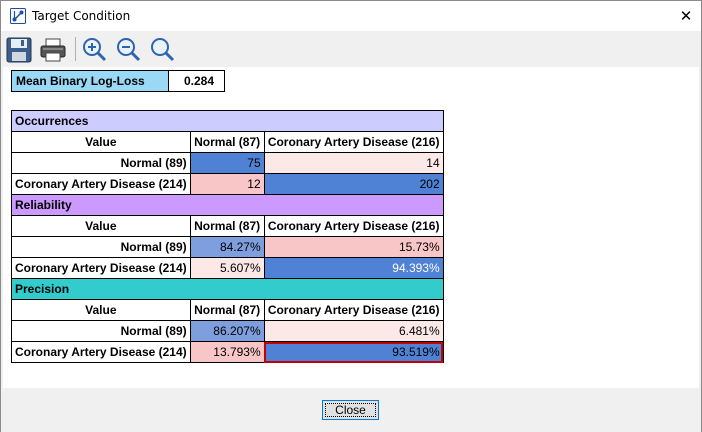 The width and height of the screenshot is (702, 432). I want to click on close-button: Close, so click(350, 410).